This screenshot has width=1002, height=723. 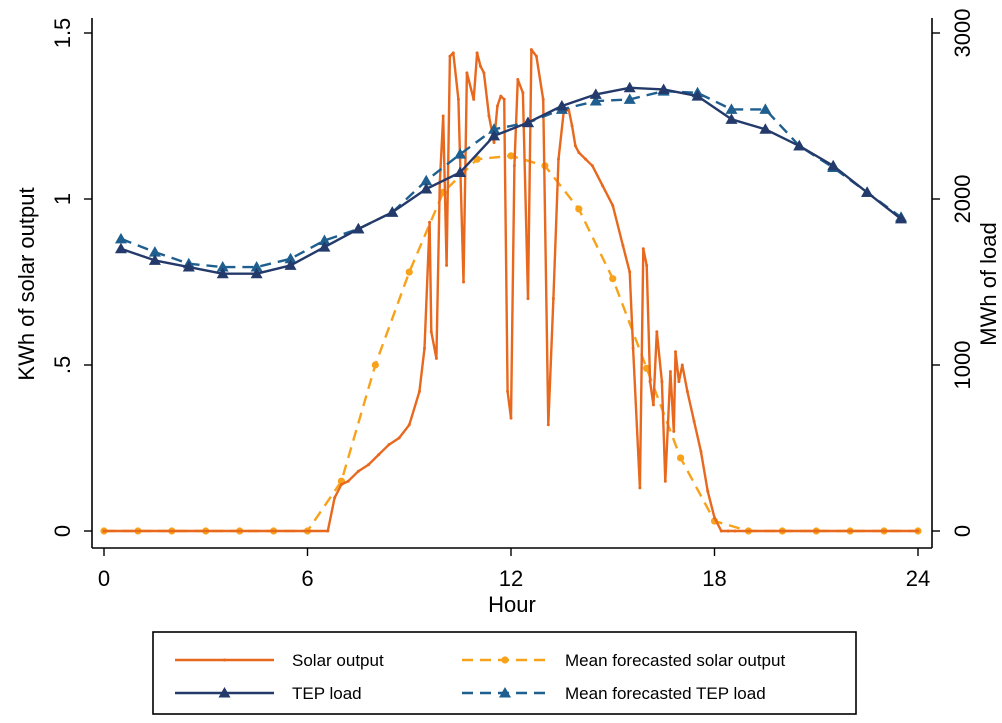 I want to click on y-right-tick-label: 0, so click(x=962, y=531).